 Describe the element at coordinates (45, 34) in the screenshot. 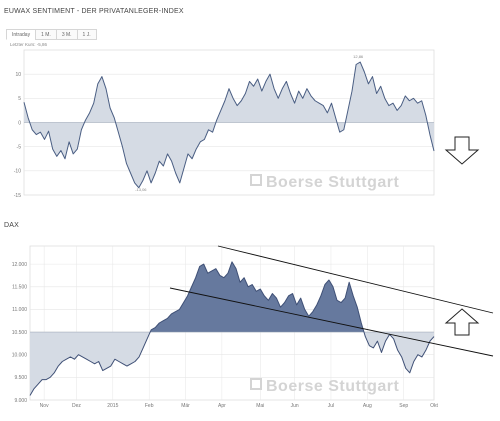

I see `tab-1m: 1 M.` at that location.